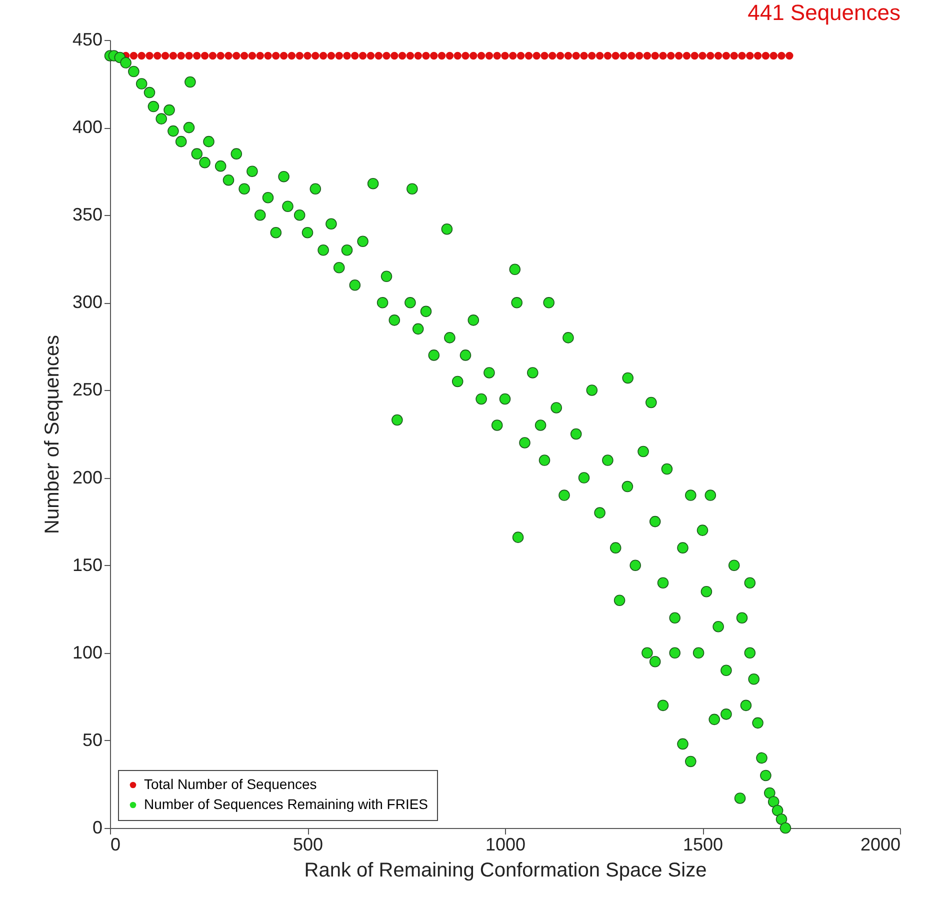 This screenshot has width=934, height=906. Describe the element at coordinates (824, 12) in the screenshot. I see `text: 441 Sequences` at that location.